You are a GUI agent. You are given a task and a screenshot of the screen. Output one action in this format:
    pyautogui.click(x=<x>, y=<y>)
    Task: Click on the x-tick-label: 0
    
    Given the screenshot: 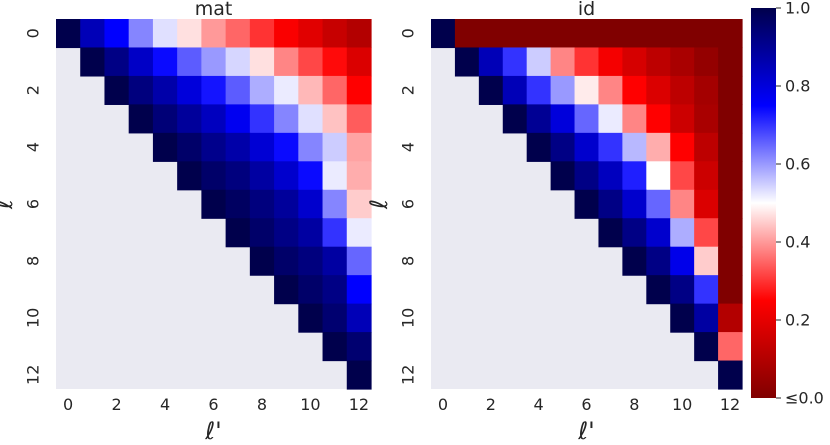 What is the action you would take?
    pyautogui.click(x=68, y=404)
    